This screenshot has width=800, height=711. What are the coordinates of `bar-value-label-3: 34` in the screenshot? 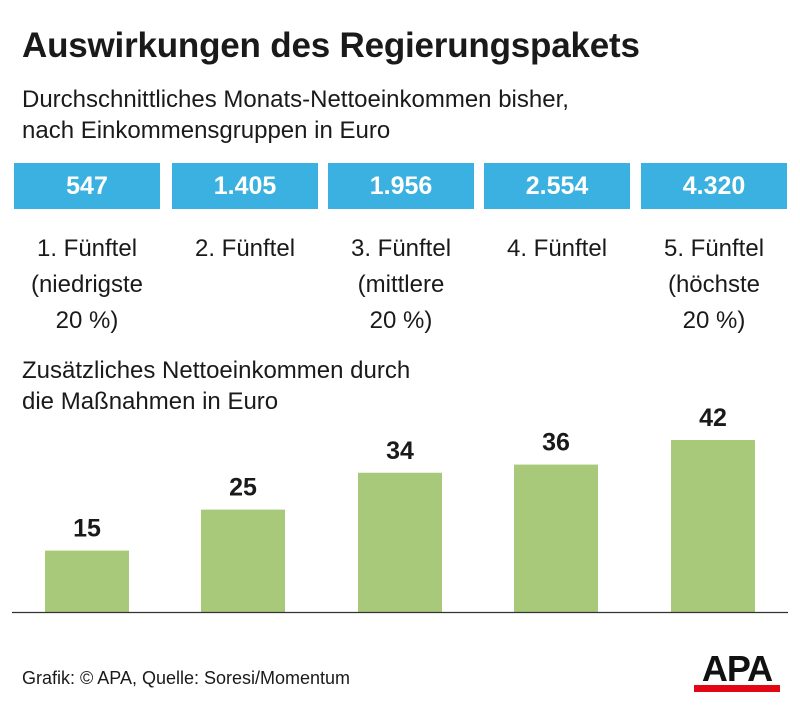 It's located at (400, 451).